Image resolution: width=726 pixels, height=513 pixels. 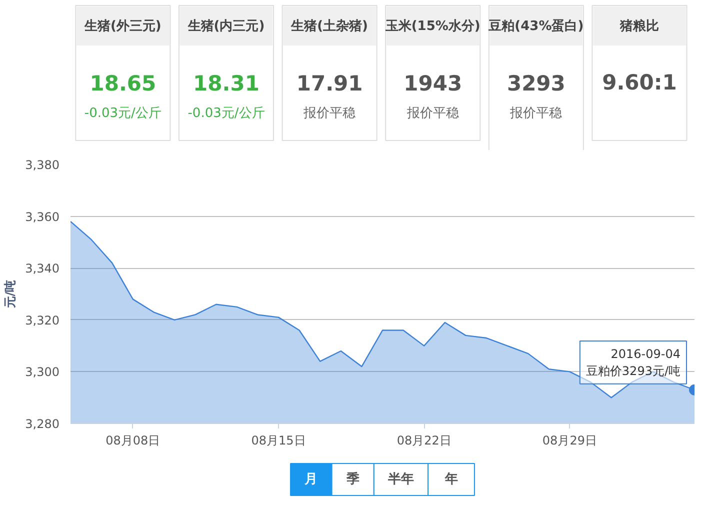 I want to click on text: 18.65, so click(x=123, y=84).